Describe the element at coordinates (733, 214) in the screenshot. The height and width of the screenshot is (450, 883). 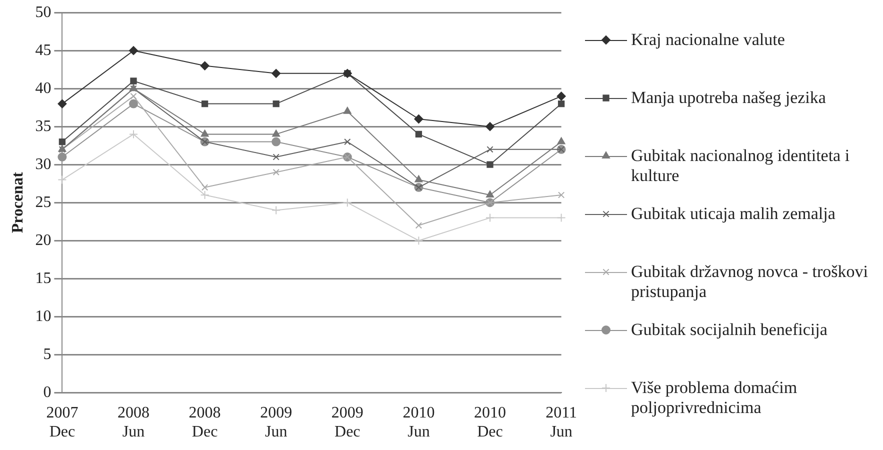
I see `legend-label: Gubitak uticaja malih zemalja` at that location.